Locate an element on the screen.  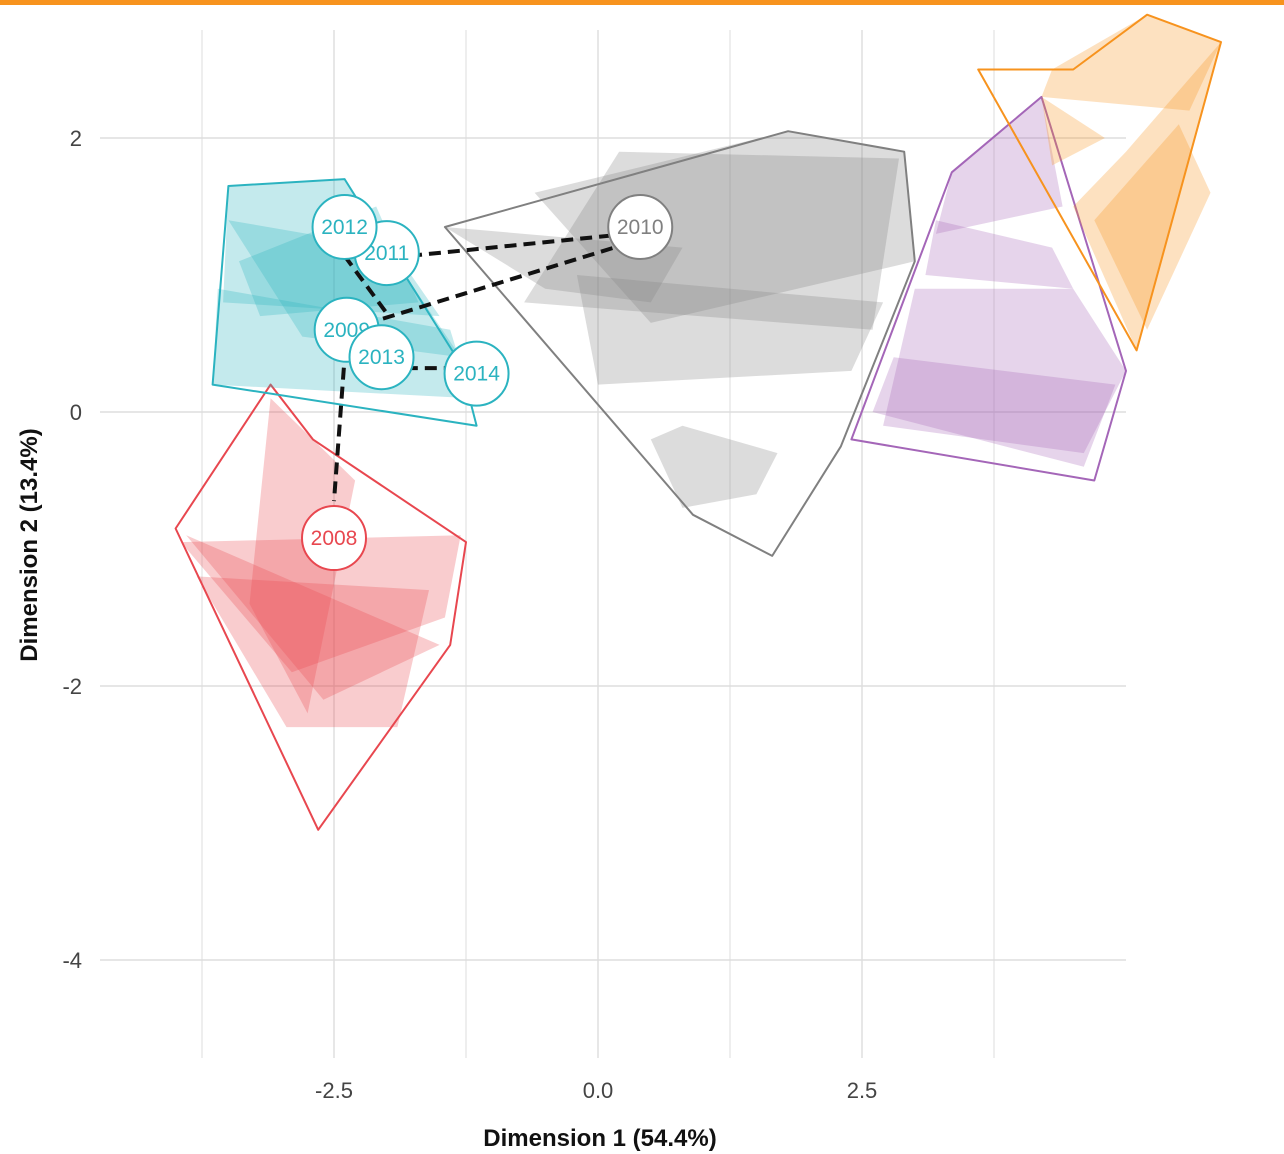
y-axis-title: Dimension 2 (13.4%) is located at coordinates (29, 544).